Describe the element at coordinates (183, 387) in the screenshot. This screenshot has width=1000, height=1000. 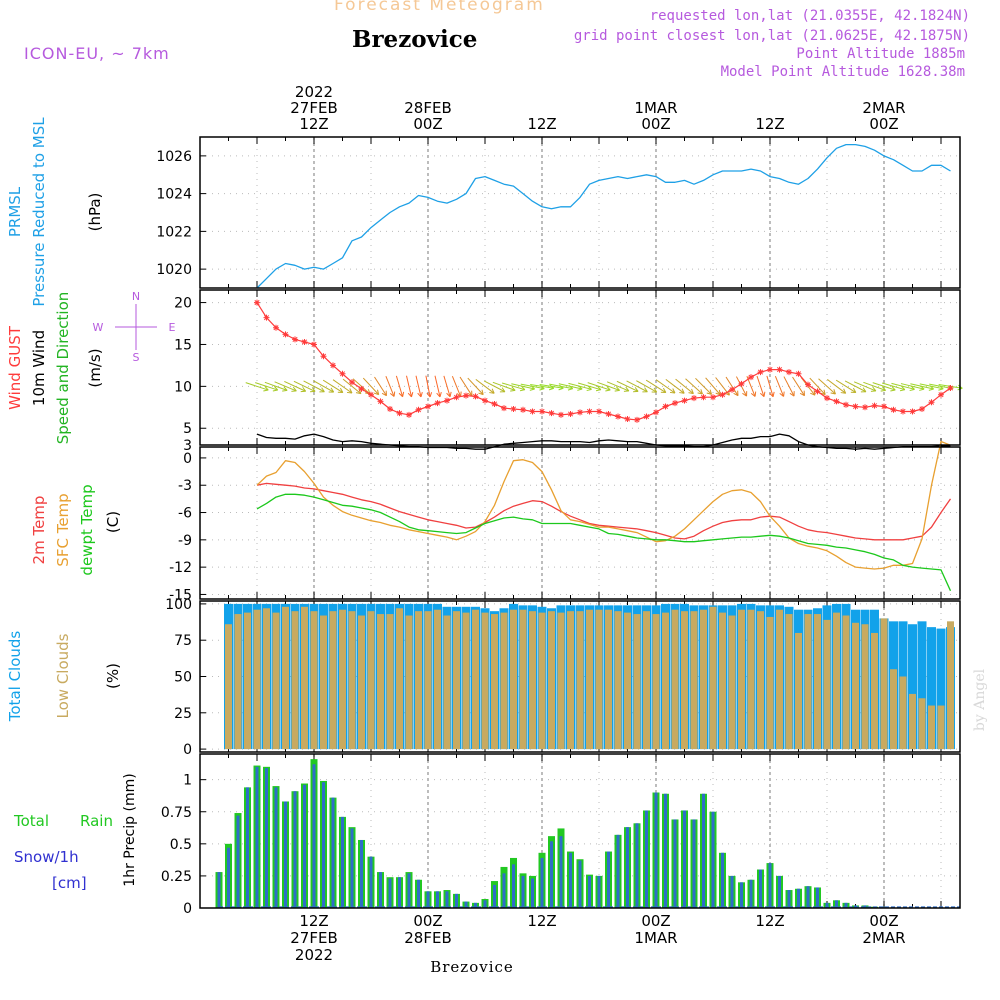
I see `y-tick-label: 10` at that location.